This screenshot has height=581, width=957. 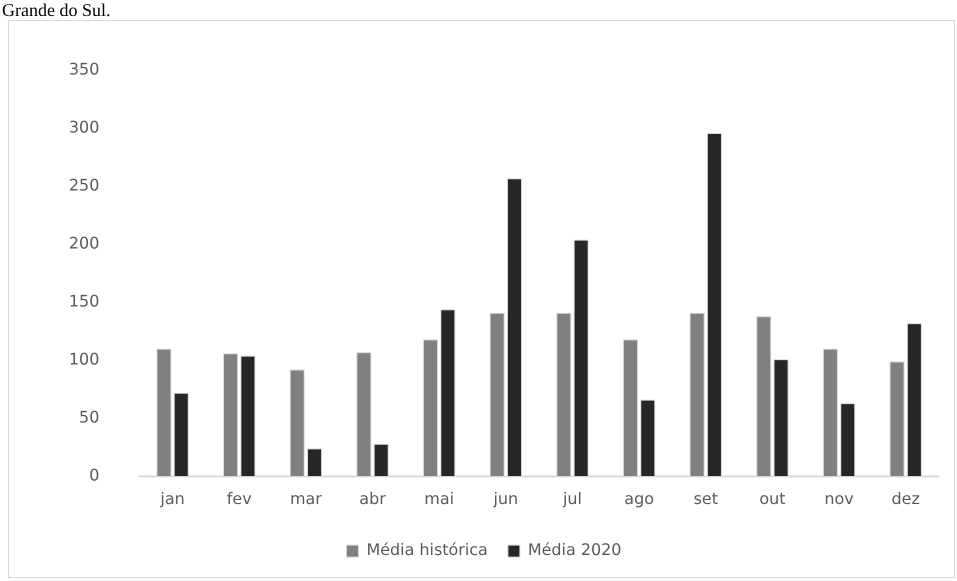 What do you see at coordinates (572, 498) in the screenshot?
I see `x-tick-label: jul` at bounding box center [572, 498].